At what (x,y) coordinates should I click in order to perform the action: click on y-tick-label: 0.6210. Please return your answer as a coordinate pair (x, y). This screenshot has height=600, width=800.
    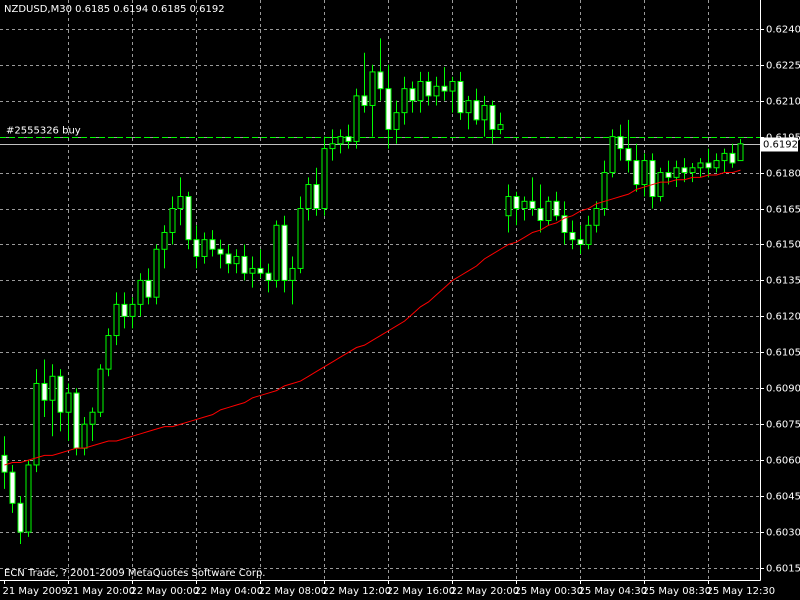
    Looking at the image, I should click on (783, 102).